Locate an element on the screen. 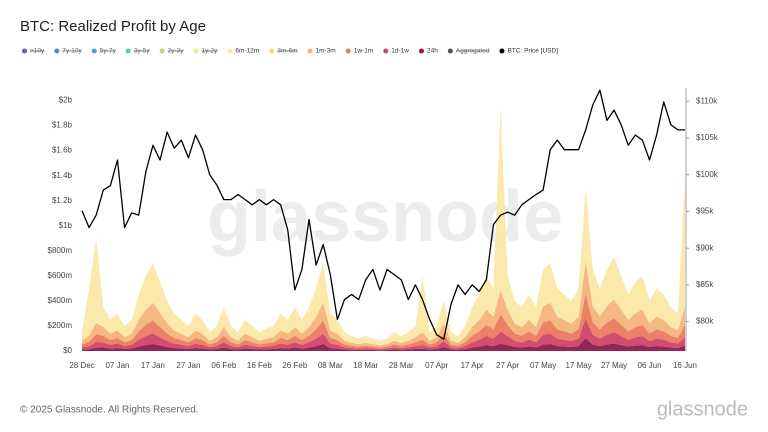 The image size is (768, 432). y-tick-label: $0 is located at coordinates (67, 350).